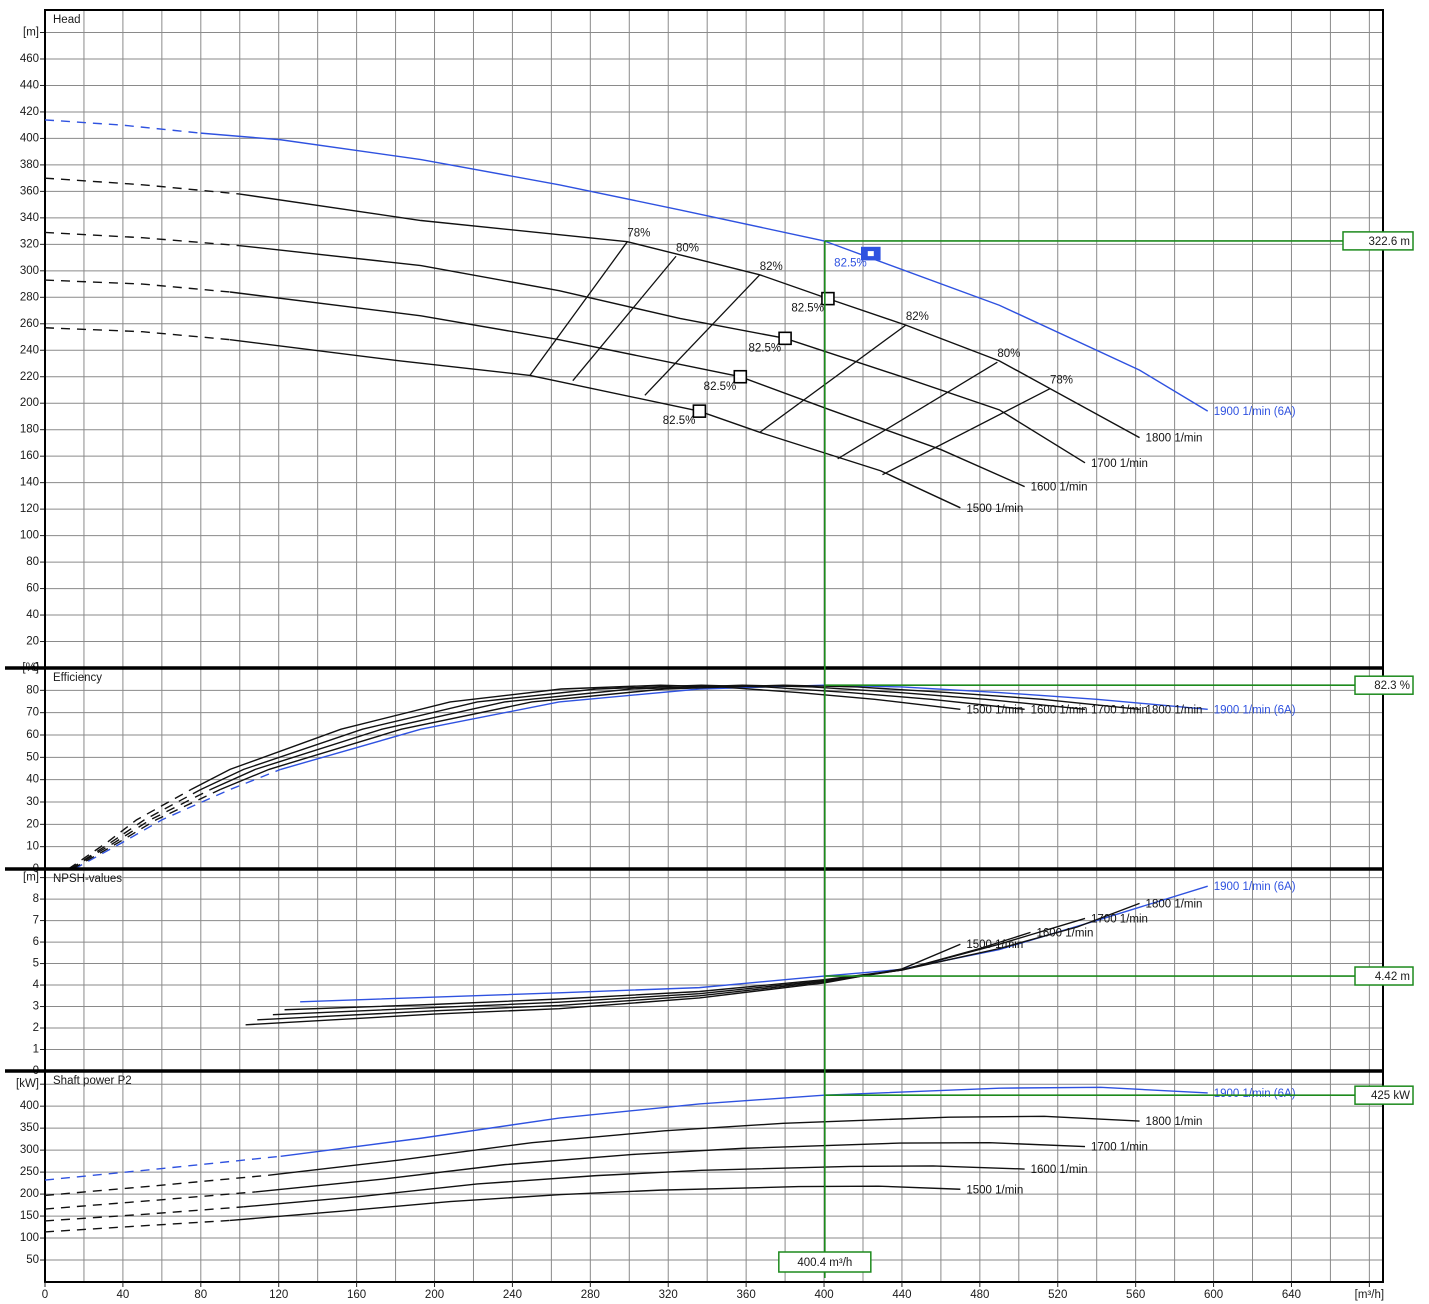 The image size is (1429, 1304). What do you see at coordinates (29, 1150) in the screenshot?
I see `y-tick-label: 300` at bounding box center [29, 1150].